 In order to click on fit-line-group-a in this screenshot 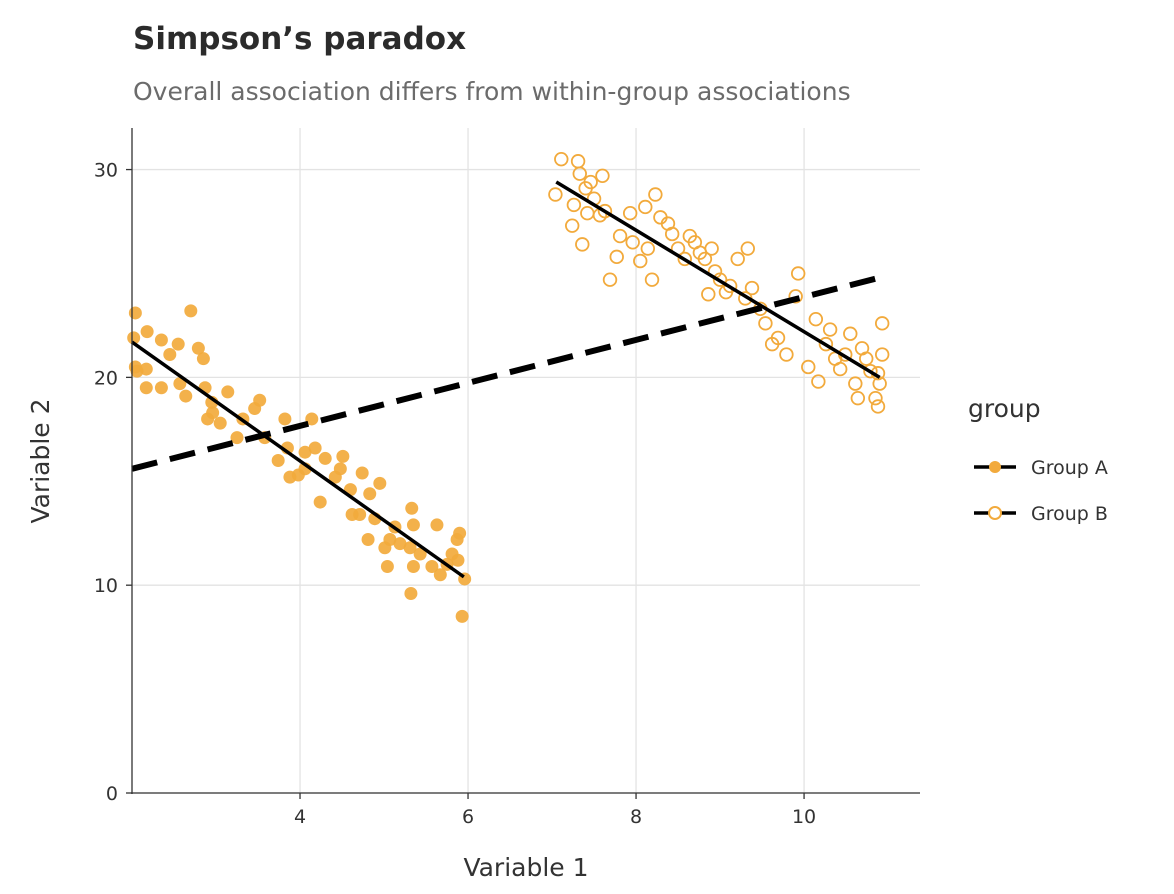, I will do `click(297, 459)`.